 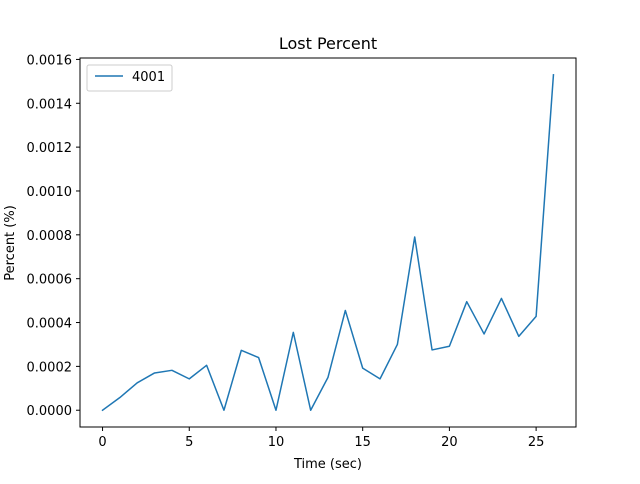 I want to click on y-tick-label: 0.0000, so click(x=50, y=411).